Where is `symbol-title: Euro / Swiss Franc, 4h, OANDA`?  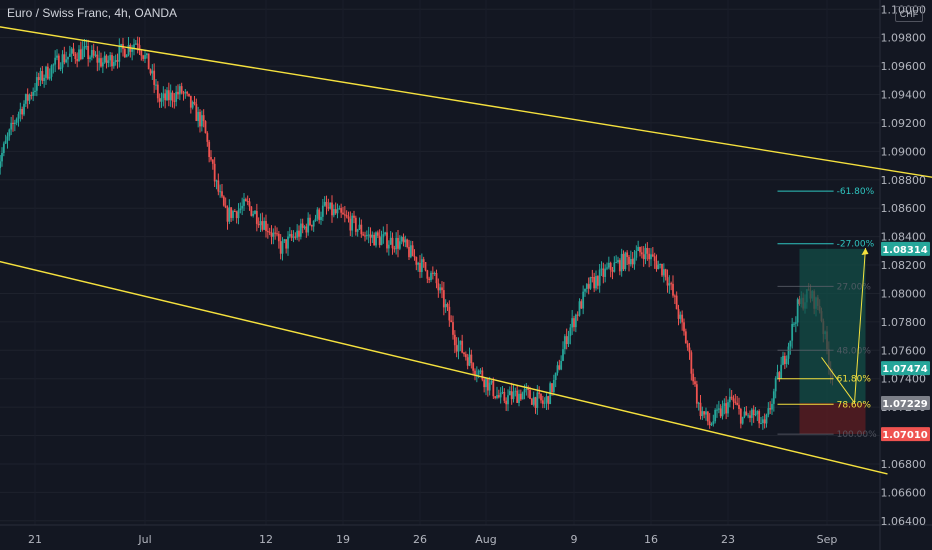 symbol-title: Euro / Swiss Franc, 4h, OANDA is located at coordinates (92, 13).